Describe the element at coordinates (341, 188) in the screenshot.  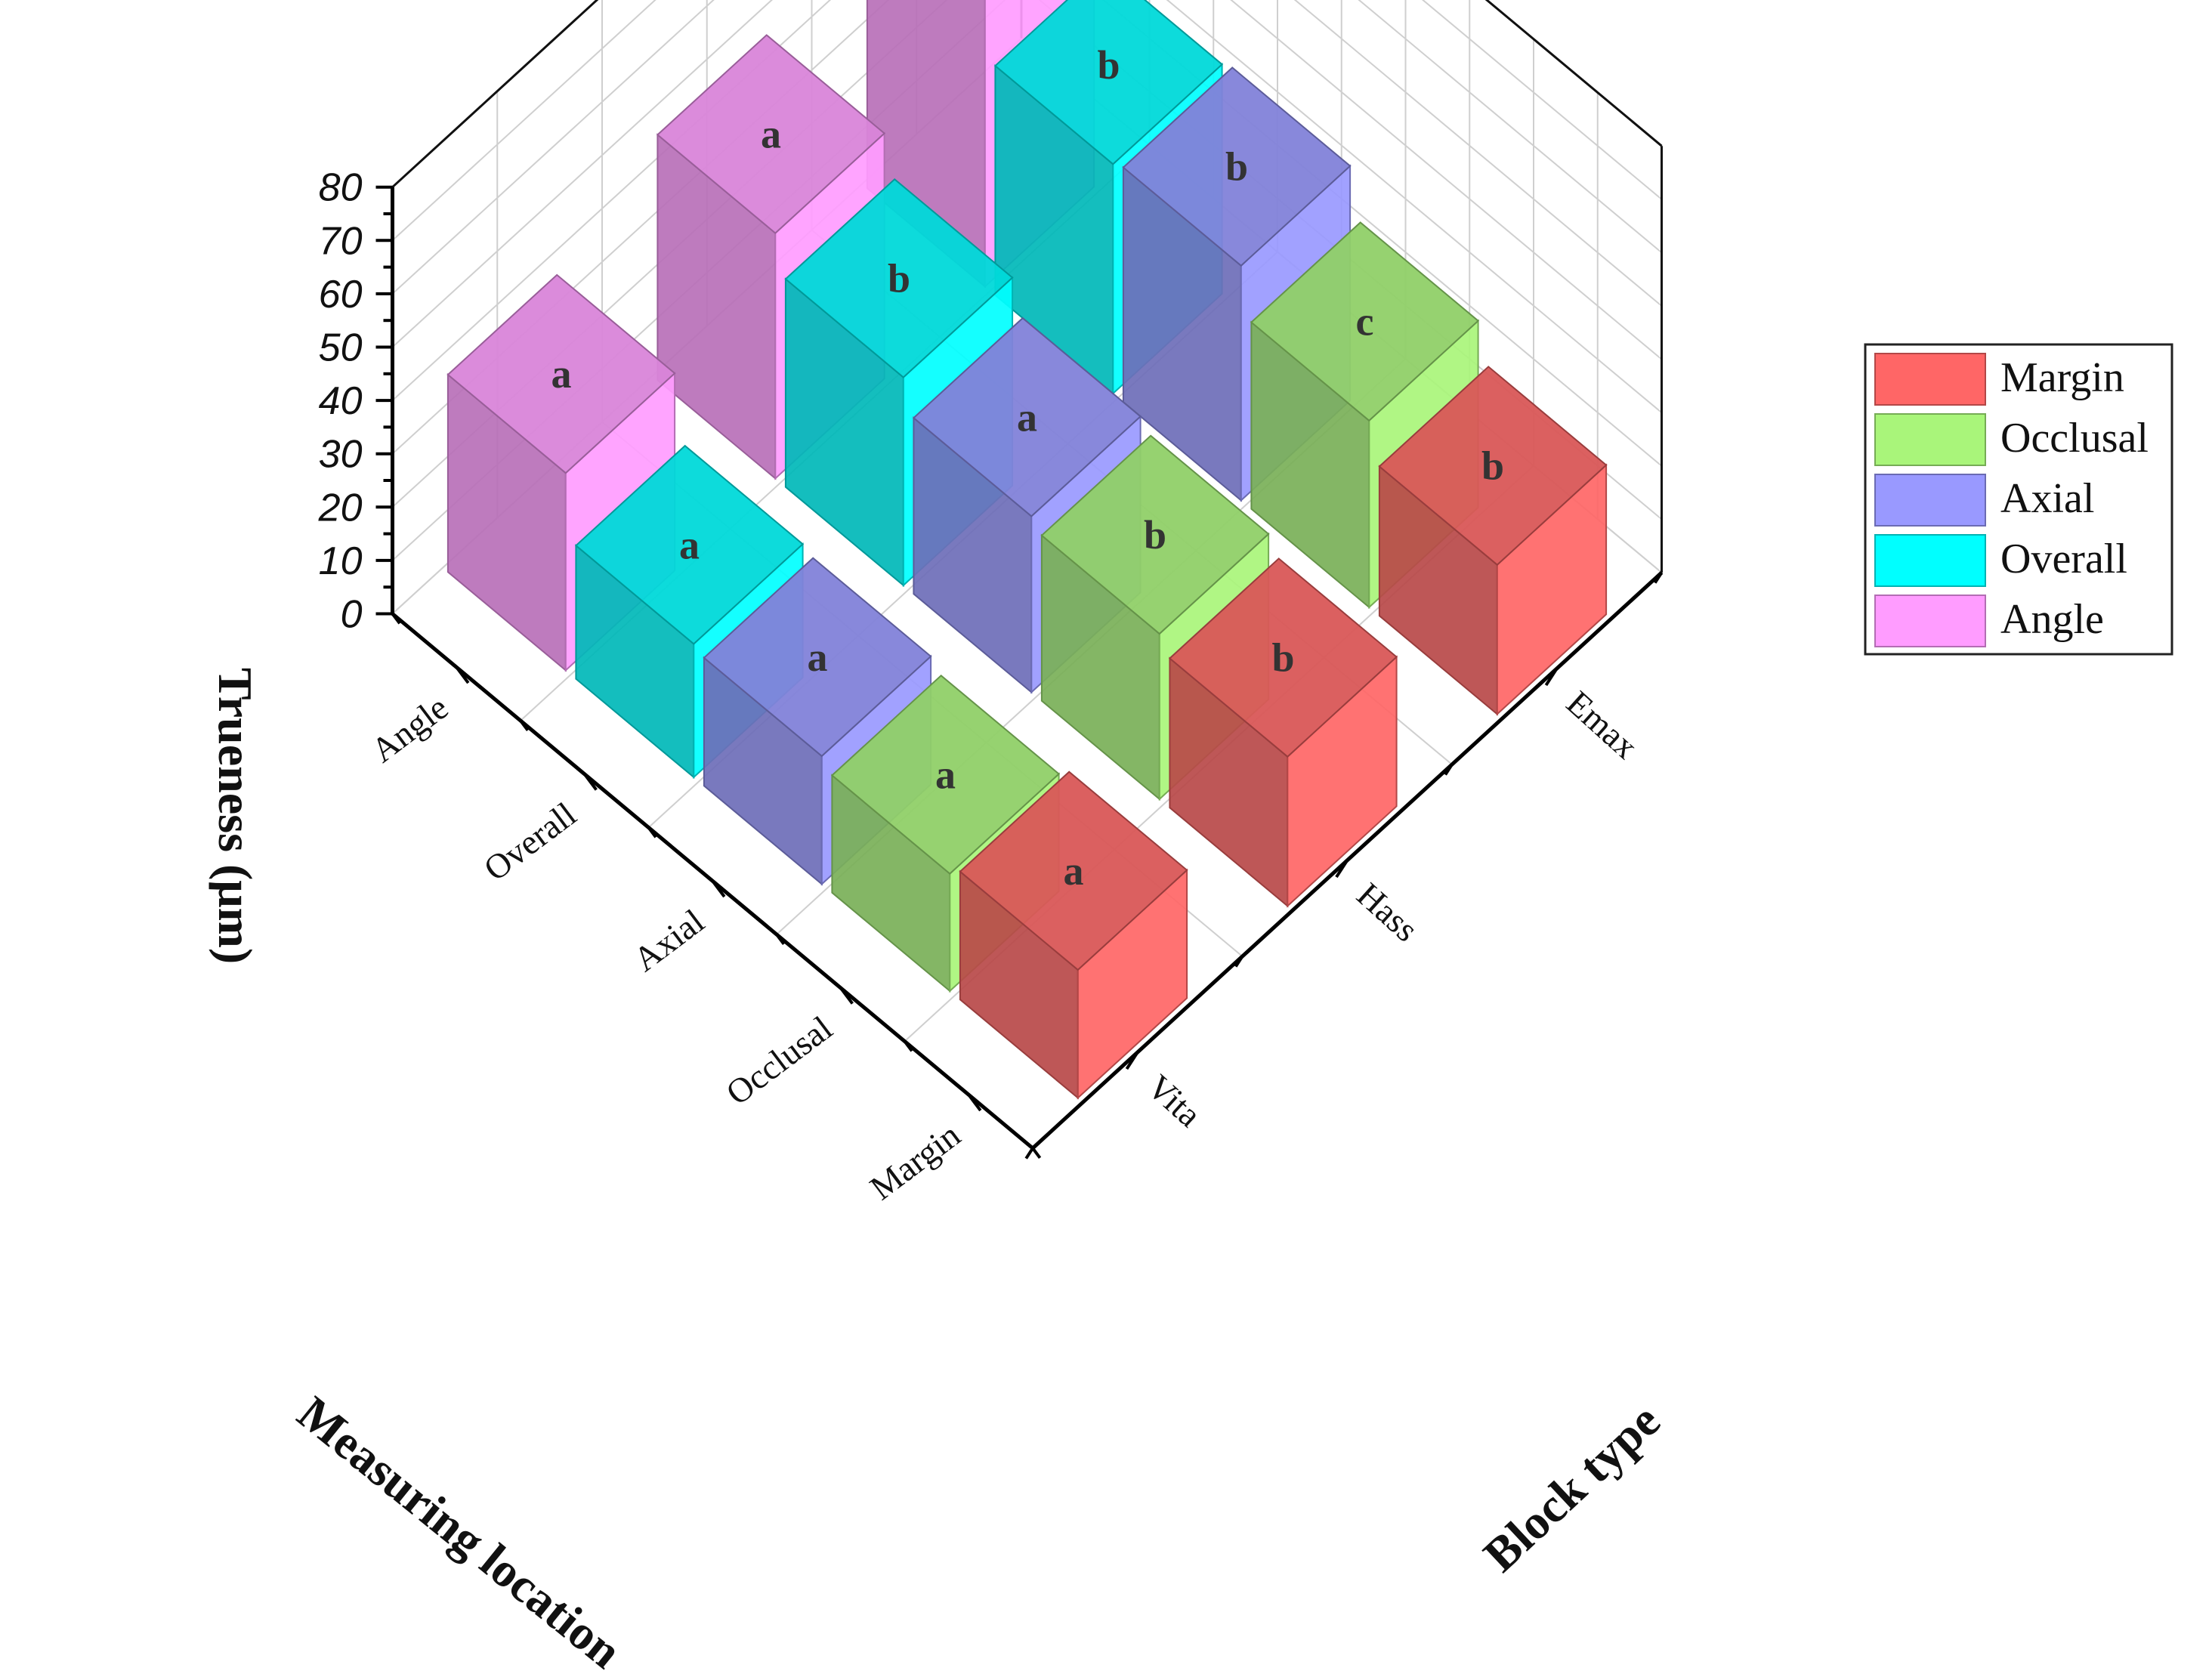
I see `z-tick-label: 80` at that location.